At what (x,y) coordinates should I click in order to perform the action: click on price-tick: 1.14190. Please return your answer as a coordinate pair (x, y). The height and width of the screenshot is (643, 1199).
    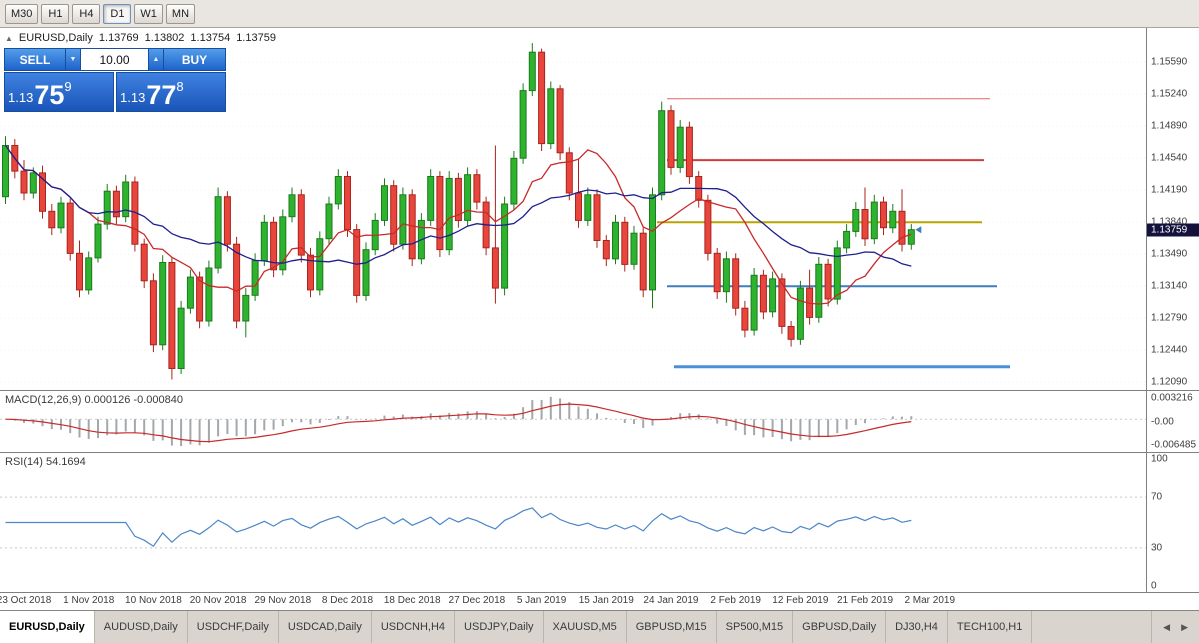
    Looking at the image, I should click on (1169, 190).